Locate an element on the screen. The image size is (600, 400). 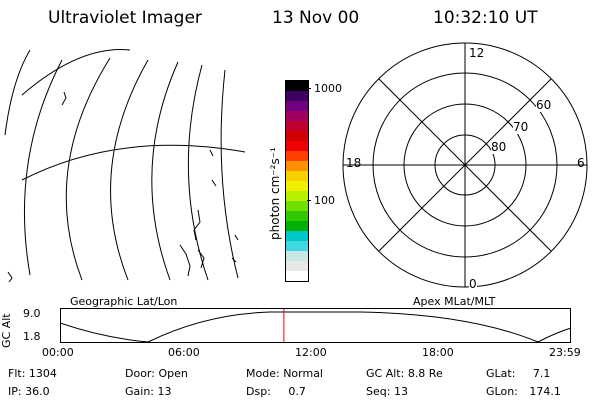
status-flt: Flt: 1304 is located at coordinates (32, 373).